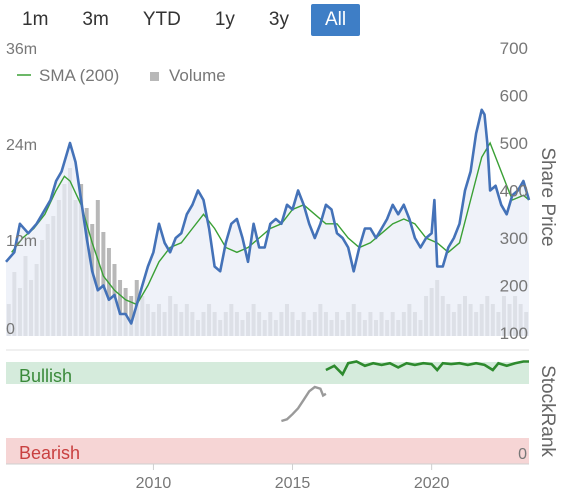  What do you see at coordinates (49, 453) in the screenshot?
I see `bearish-label: Bearish` at bounding box center [49, 453].